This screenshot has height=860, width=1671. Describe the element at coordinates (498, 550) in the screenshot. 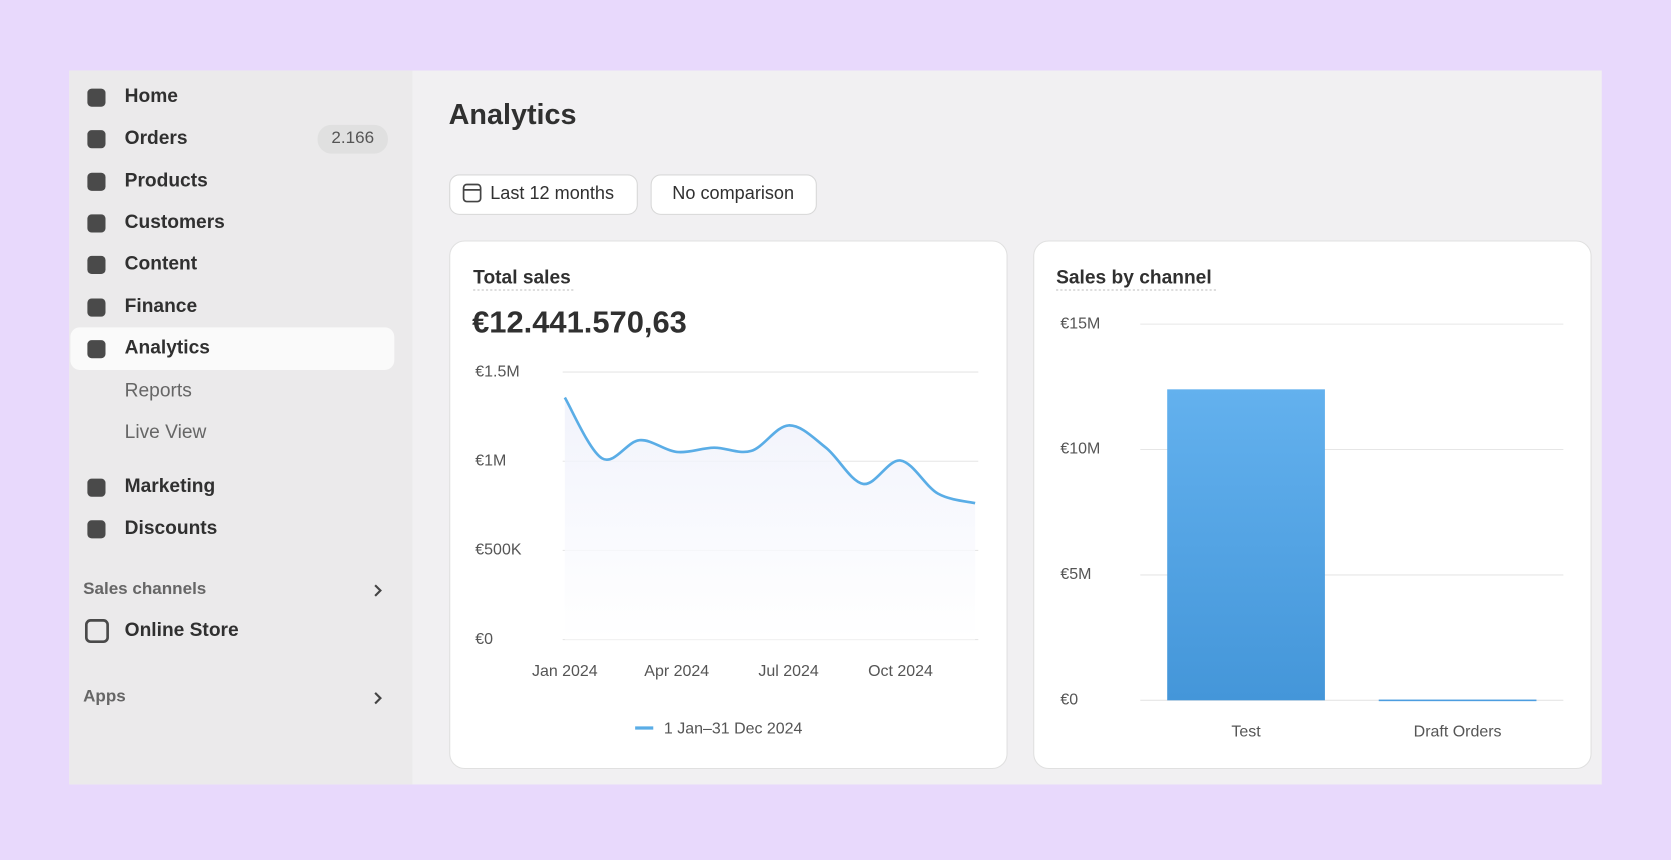

I see `y-tick-label: €500K` at that location.